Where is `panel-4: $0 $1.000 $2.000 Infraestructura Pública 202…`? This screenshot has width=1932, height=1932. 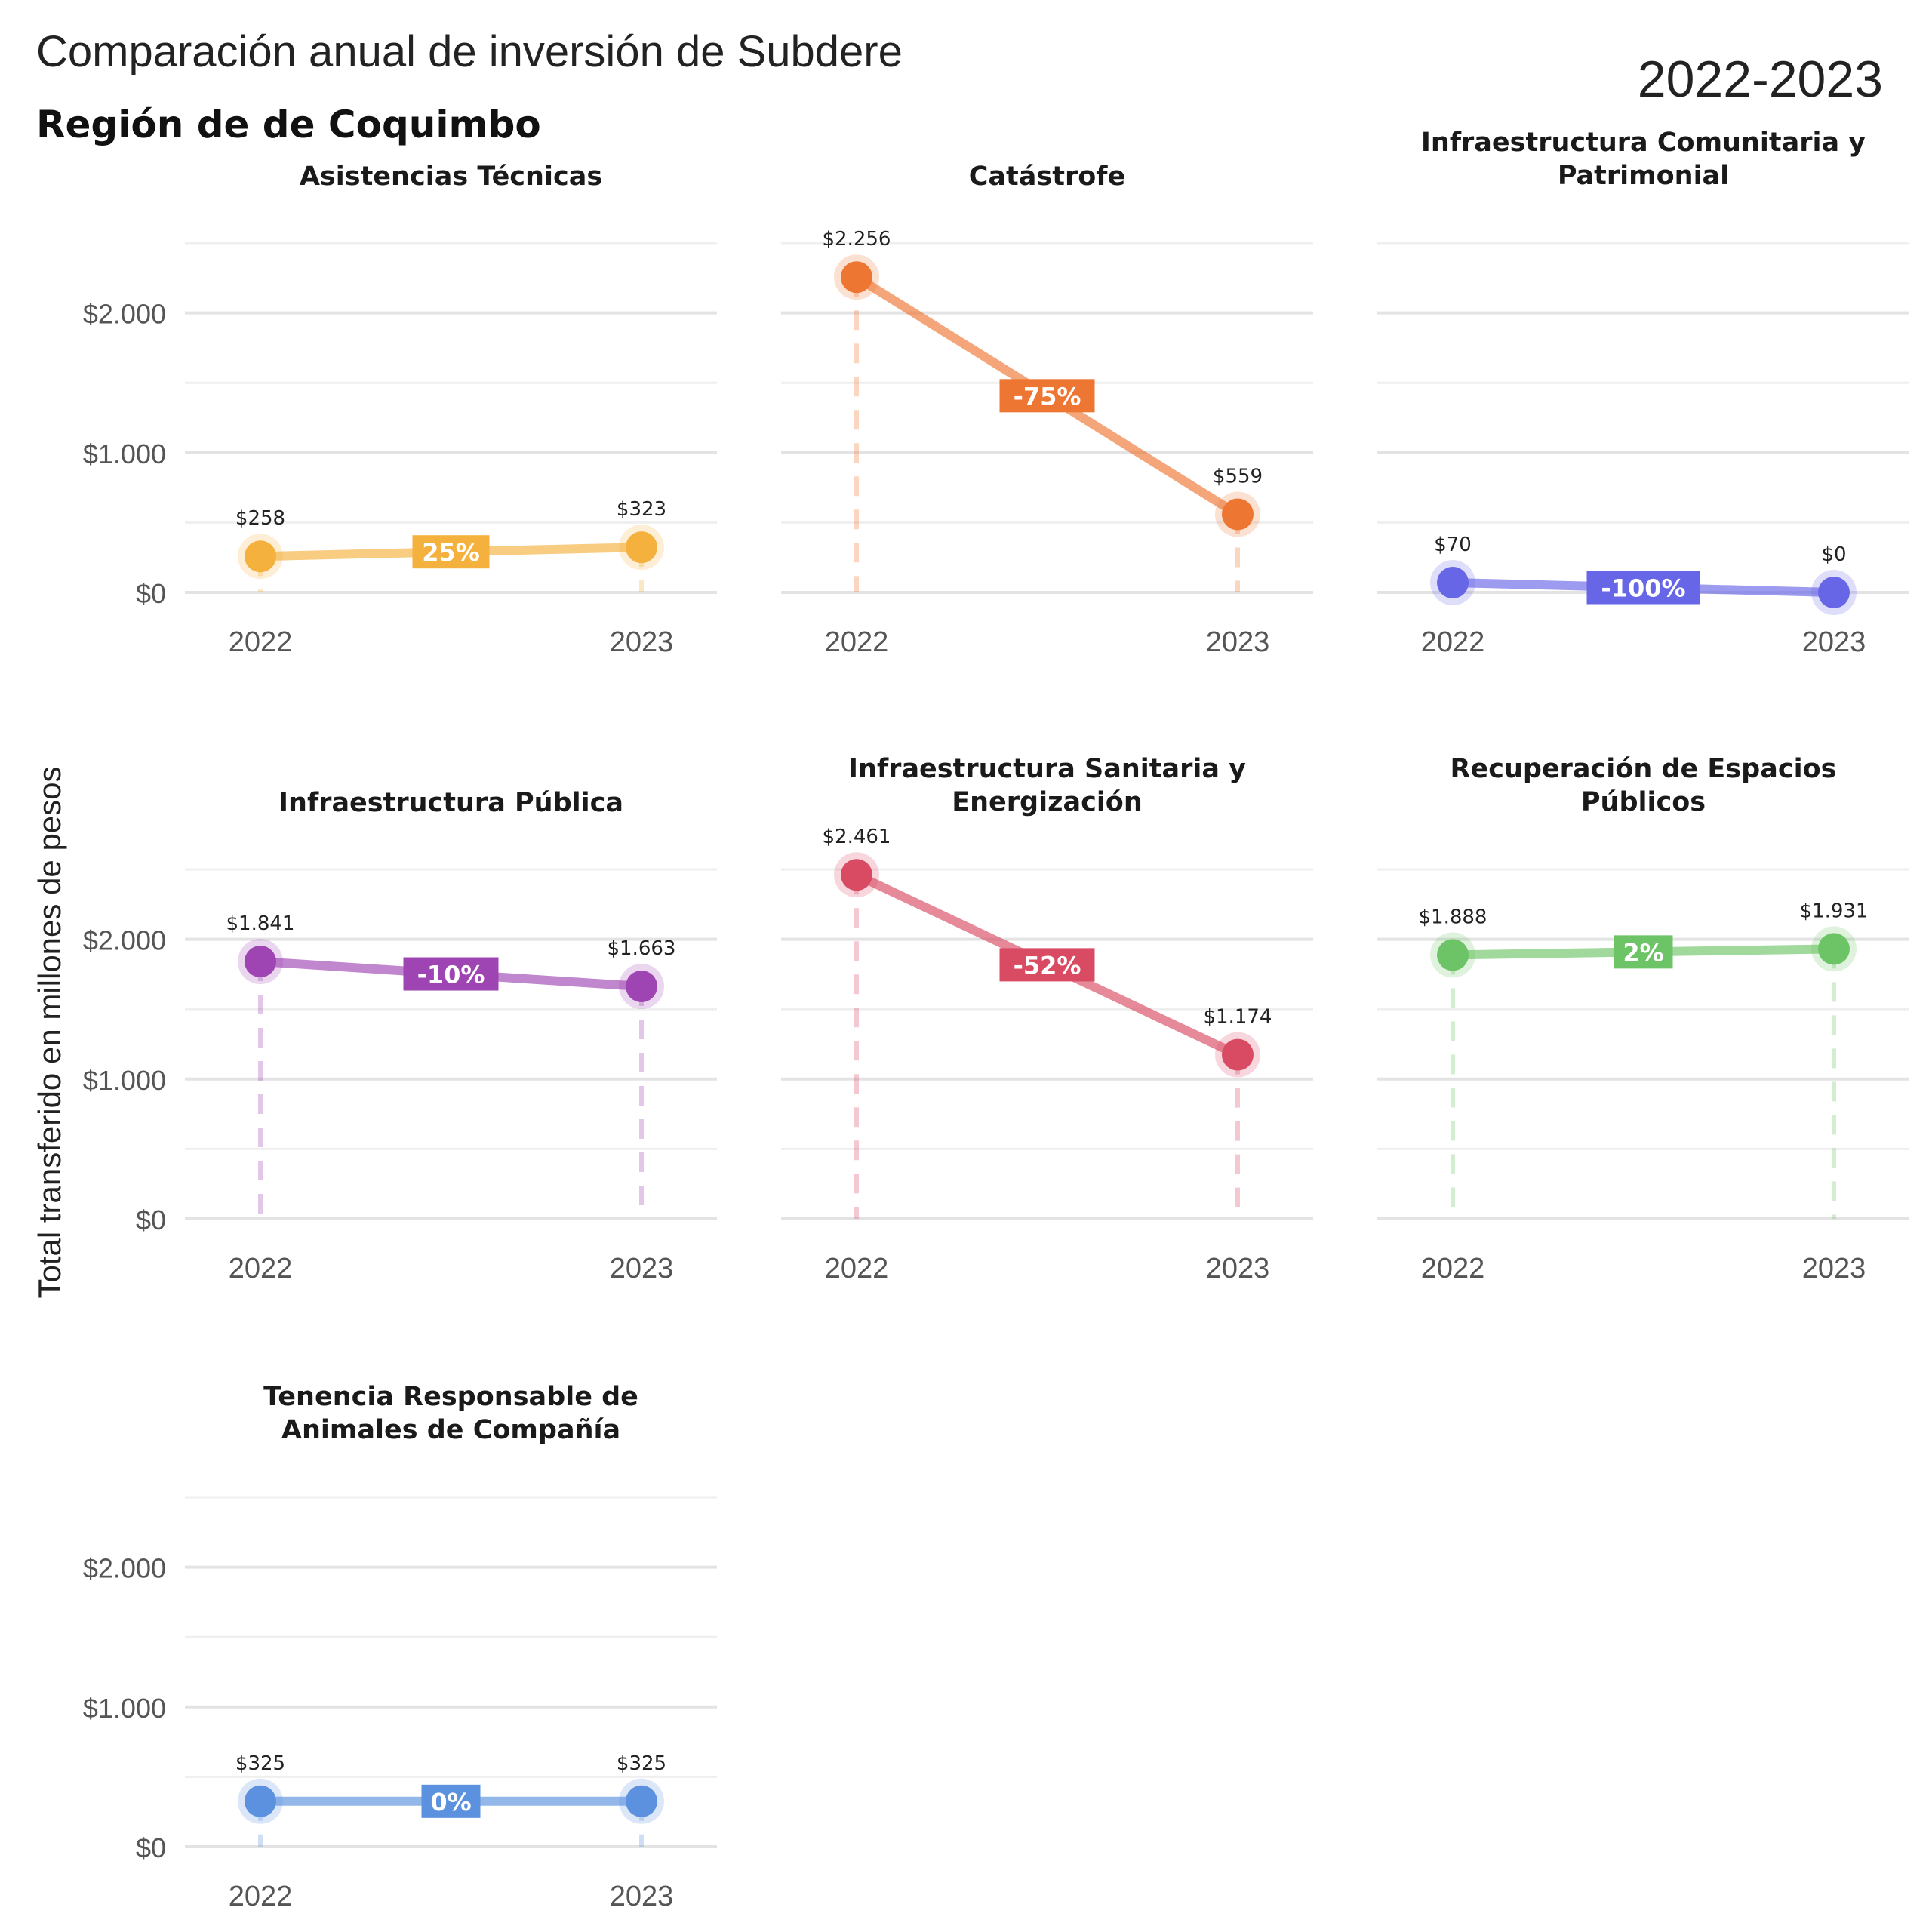
panel-4: $0 $1.000 $2.000 Infraestructura Pública 202… is located at coordinates (400, 1036).